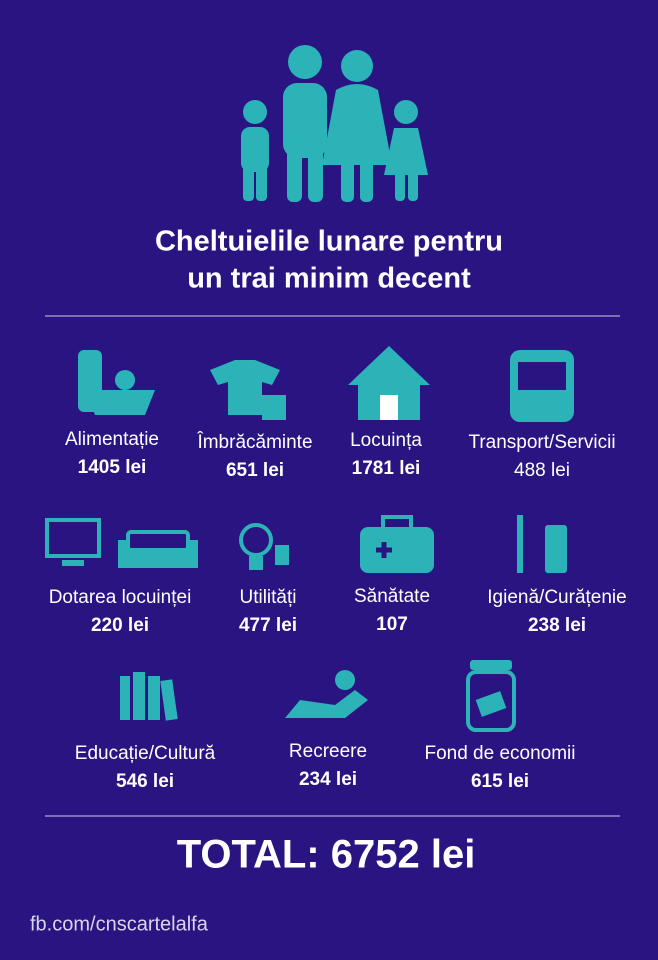 This screenshot has height=960, width=658. Describe the element at coordinates (145, 781) in the screenshot. I see `item-value: 546 lei` at that location.